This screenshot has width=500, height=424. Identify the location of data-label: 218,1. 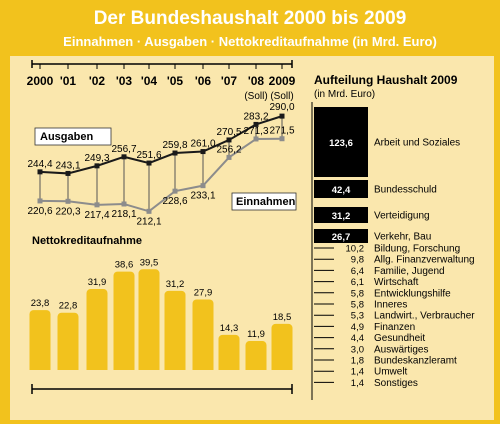
(123, 214).